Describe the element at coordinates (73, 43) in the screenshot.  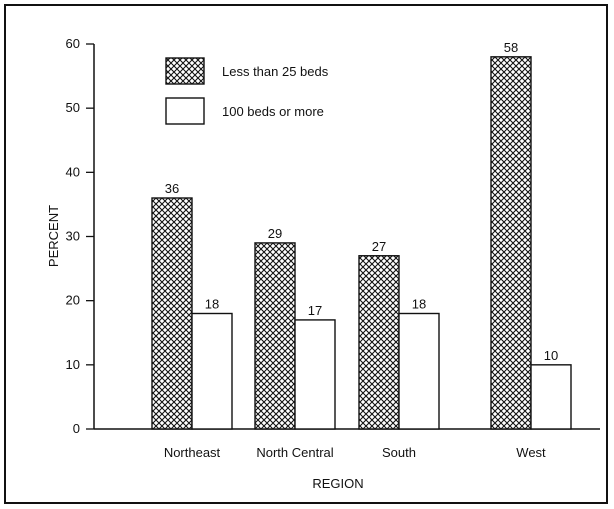
I see `y-tick-label: 60` at that location.